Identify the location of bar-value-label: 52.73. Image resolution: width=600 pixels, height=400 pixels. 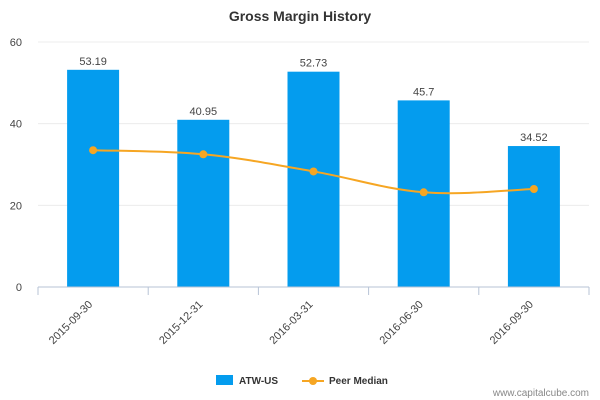
(314, 64).